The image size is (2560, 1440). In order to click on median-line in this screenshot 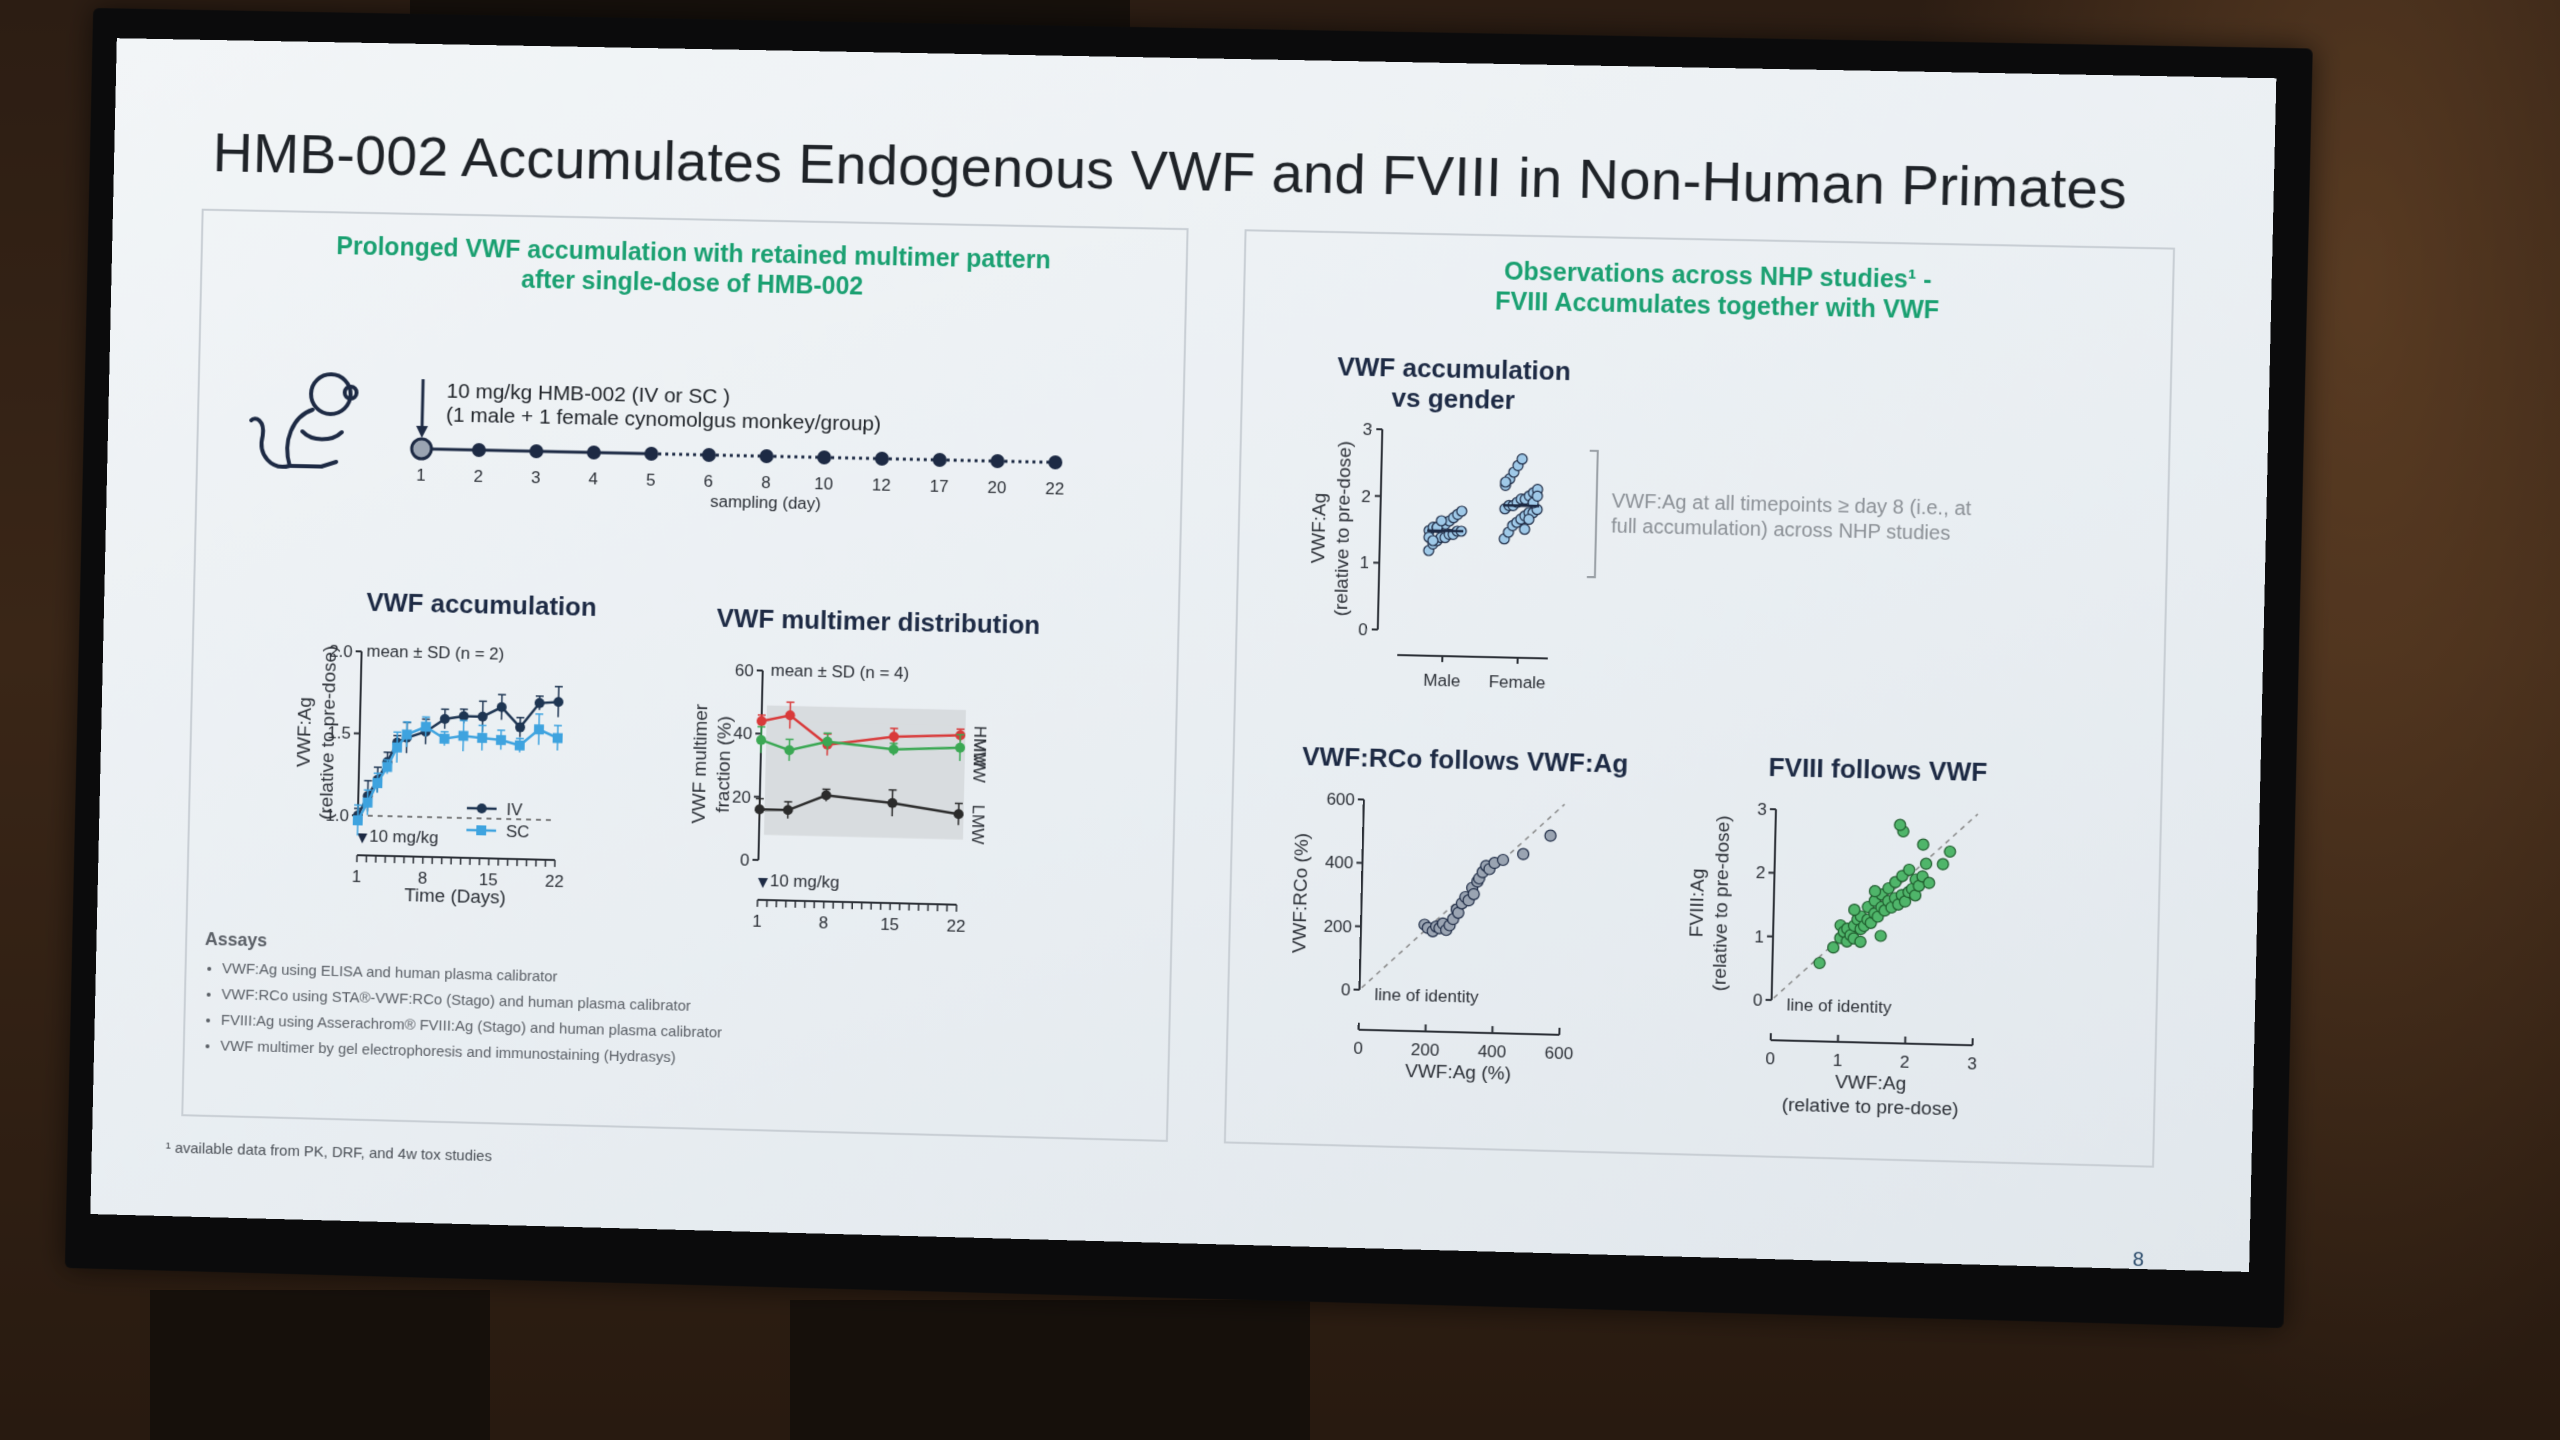, I will do `click(1521, 505)`.